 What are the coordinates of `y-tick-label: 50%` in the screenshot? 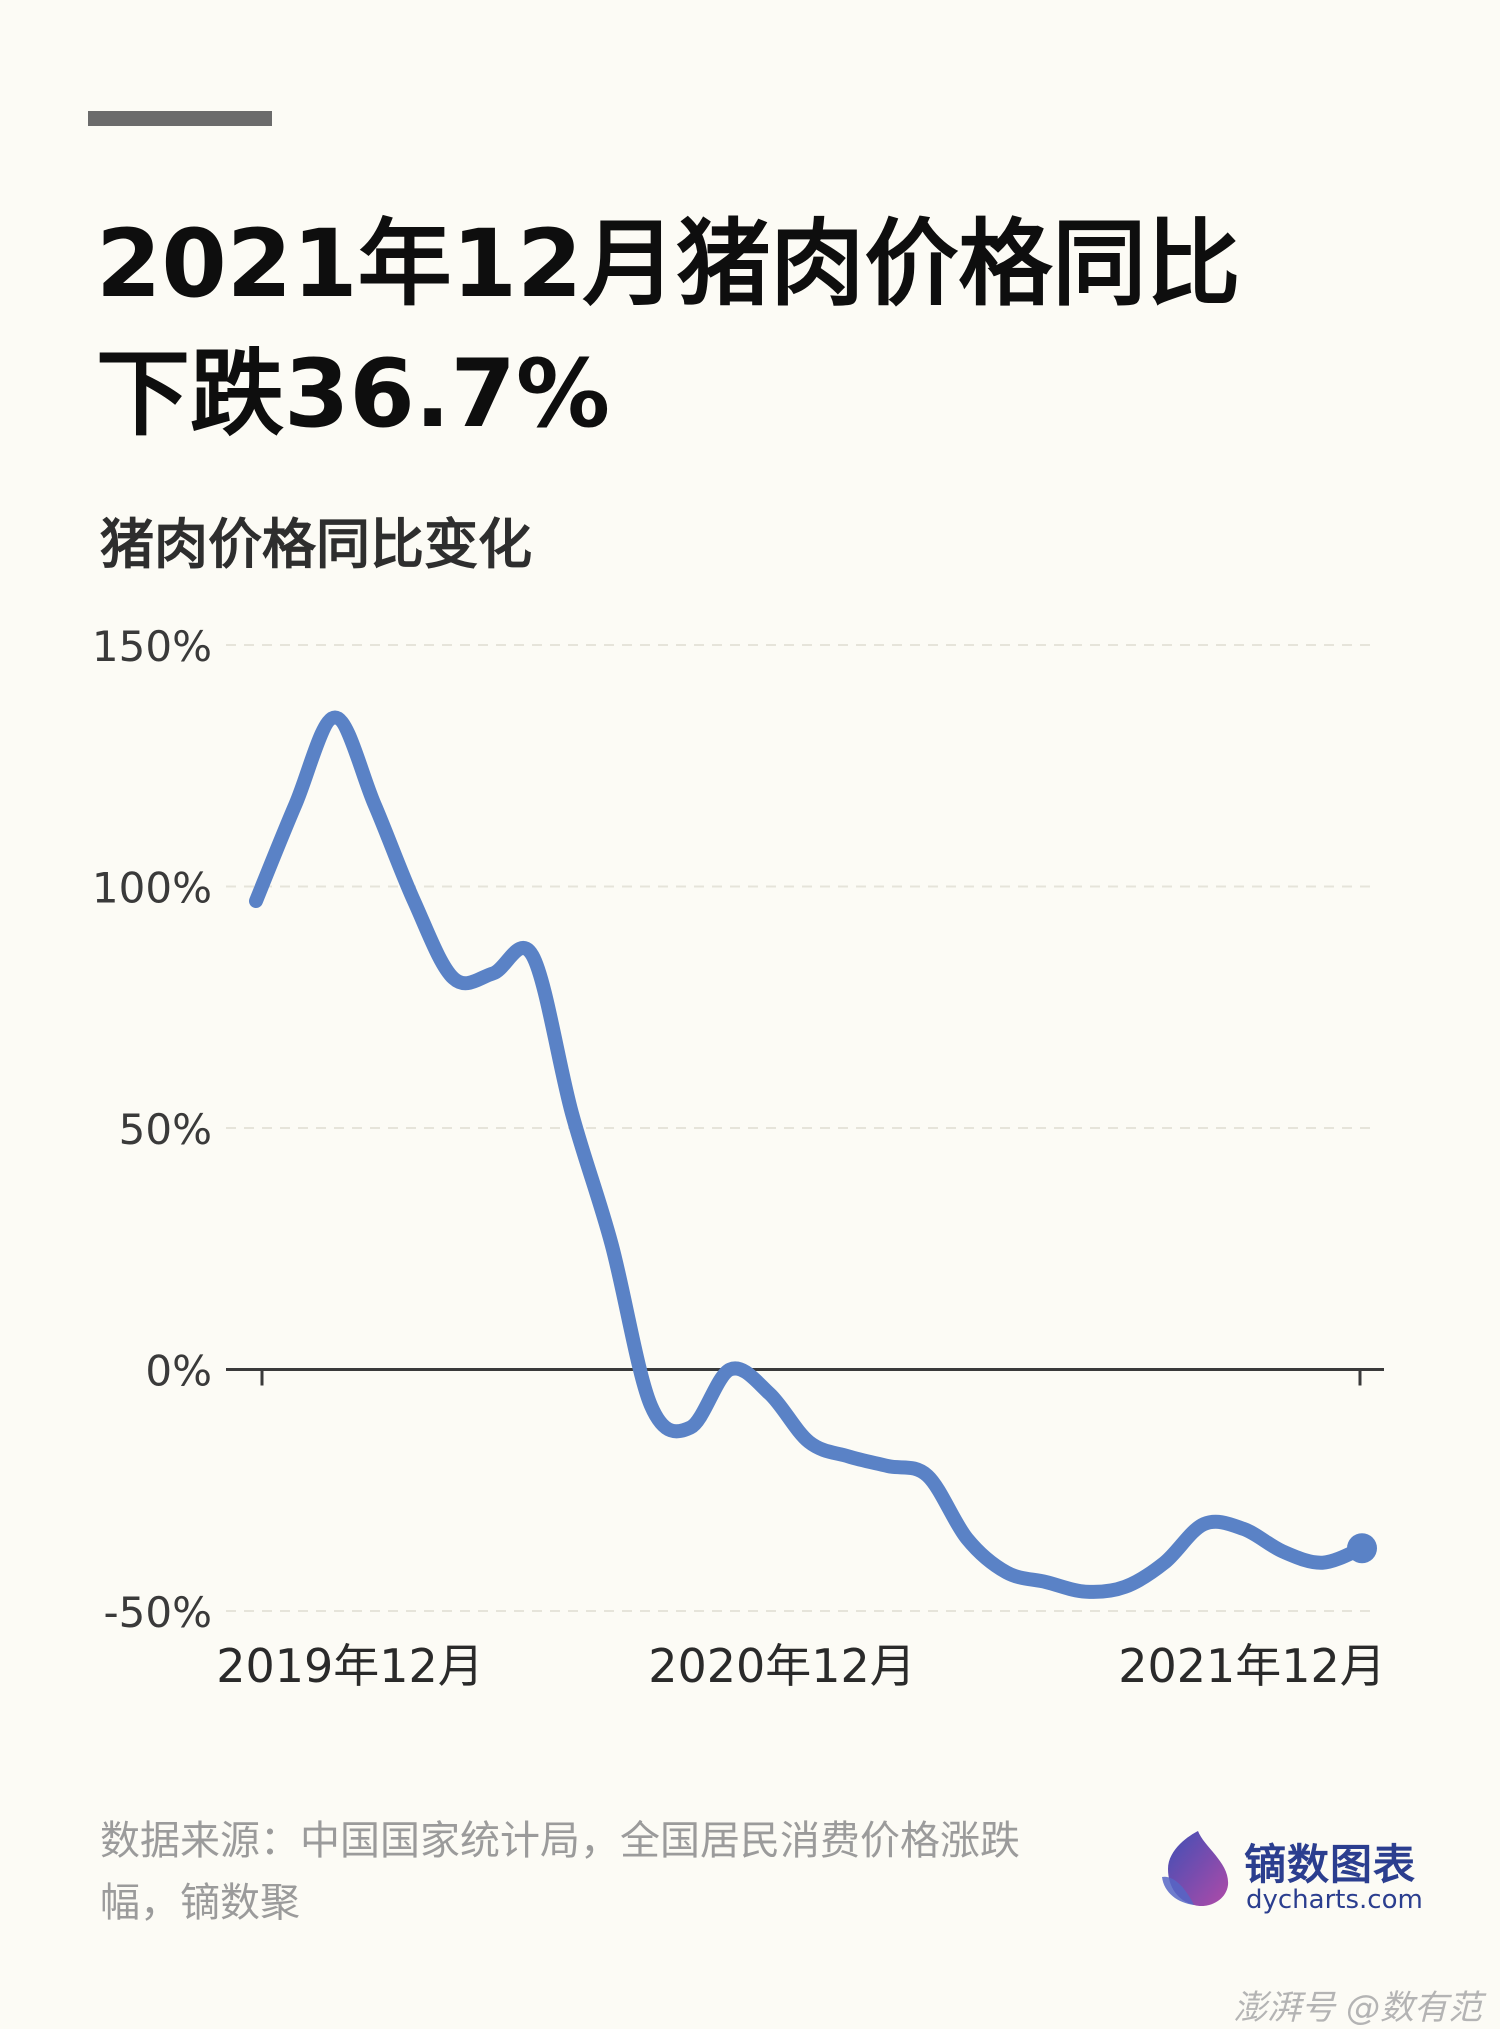 It's located at (165, 1129).